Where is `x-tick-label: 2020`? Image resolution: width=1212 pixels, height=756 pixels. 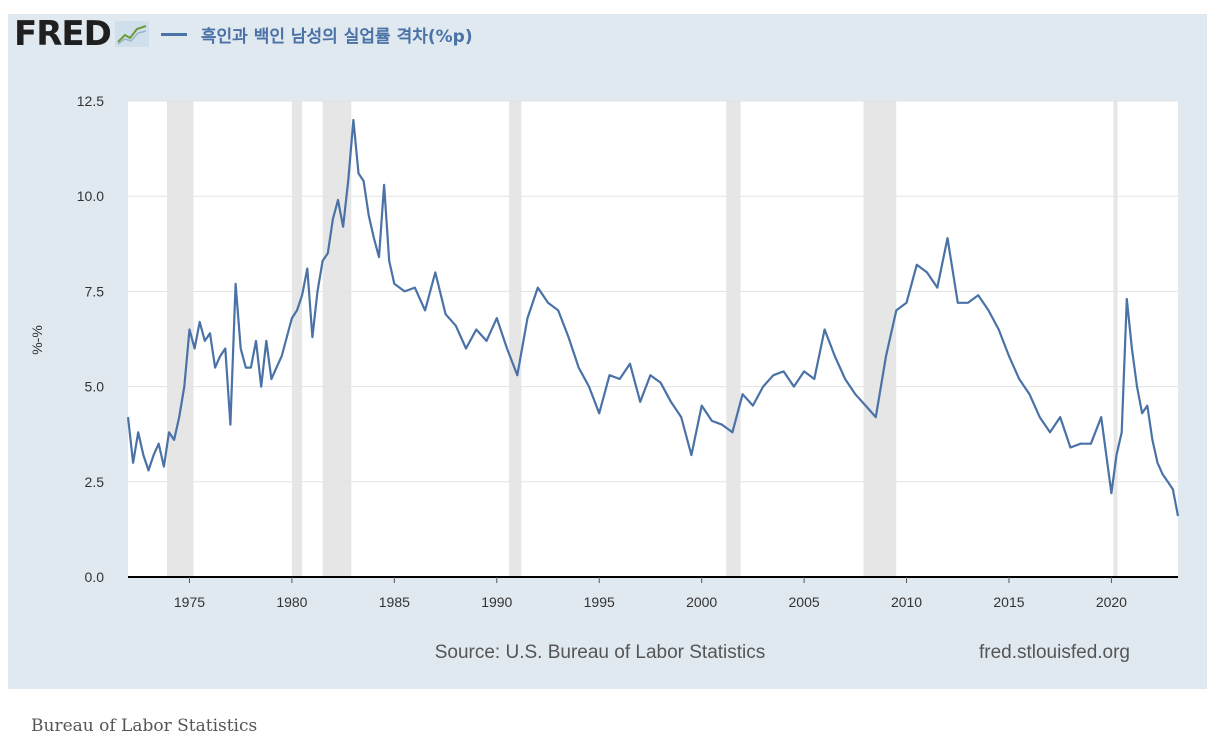
x-tick-label: 2020 is located at coordinates (1111, 602).